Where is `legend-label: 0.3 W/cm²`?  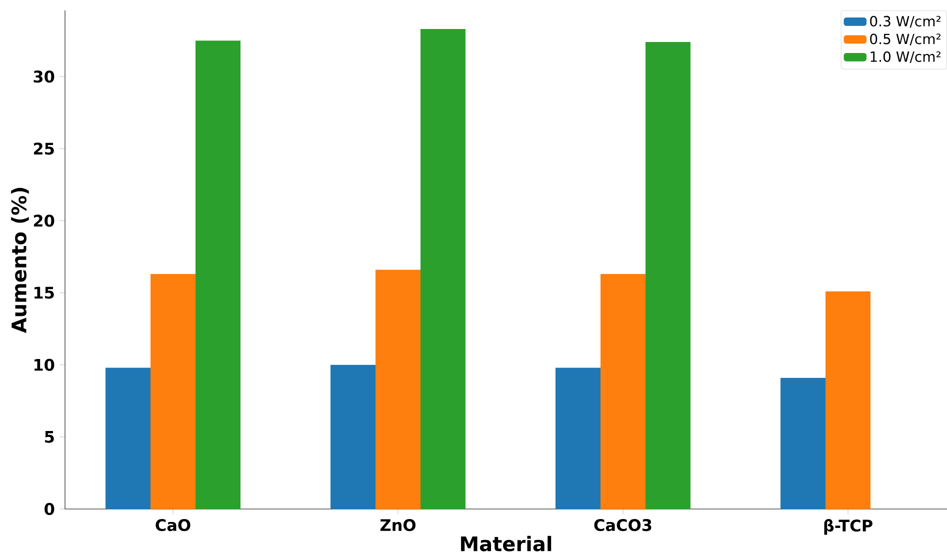 legend-label: 0.3 W/cm² is located at coordinates (905, 22).